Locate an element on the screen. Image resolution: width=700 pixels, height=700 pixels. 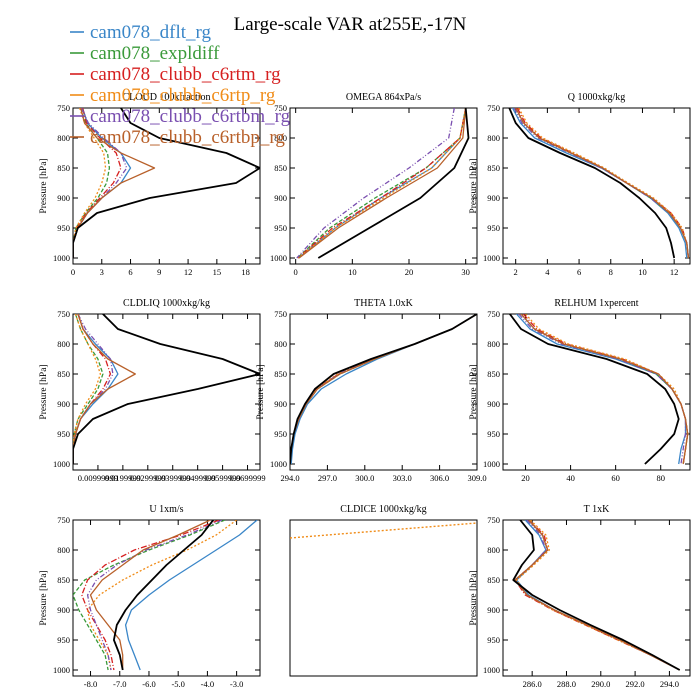
x-tick-label: 294.0 is located at coordinates (289, 478).